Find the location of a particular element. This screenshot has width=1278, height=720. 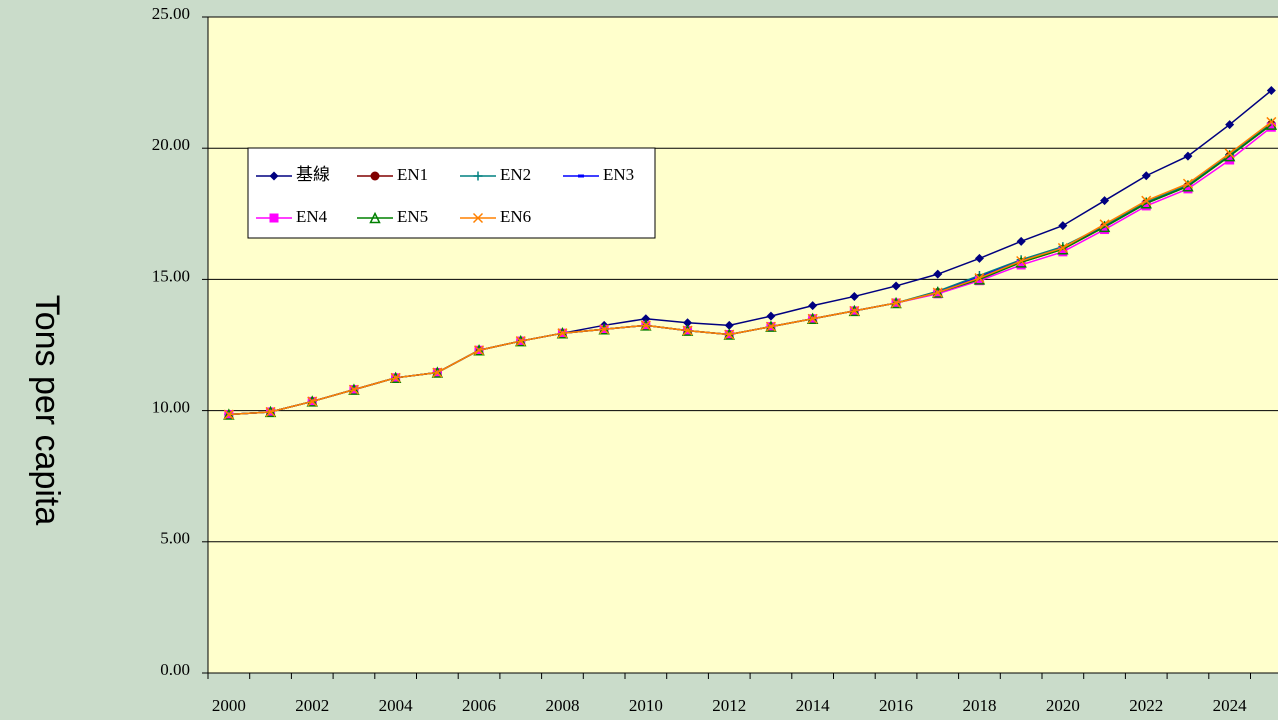

y-tick-label: 10.00 is located at coordinates (171, 407).